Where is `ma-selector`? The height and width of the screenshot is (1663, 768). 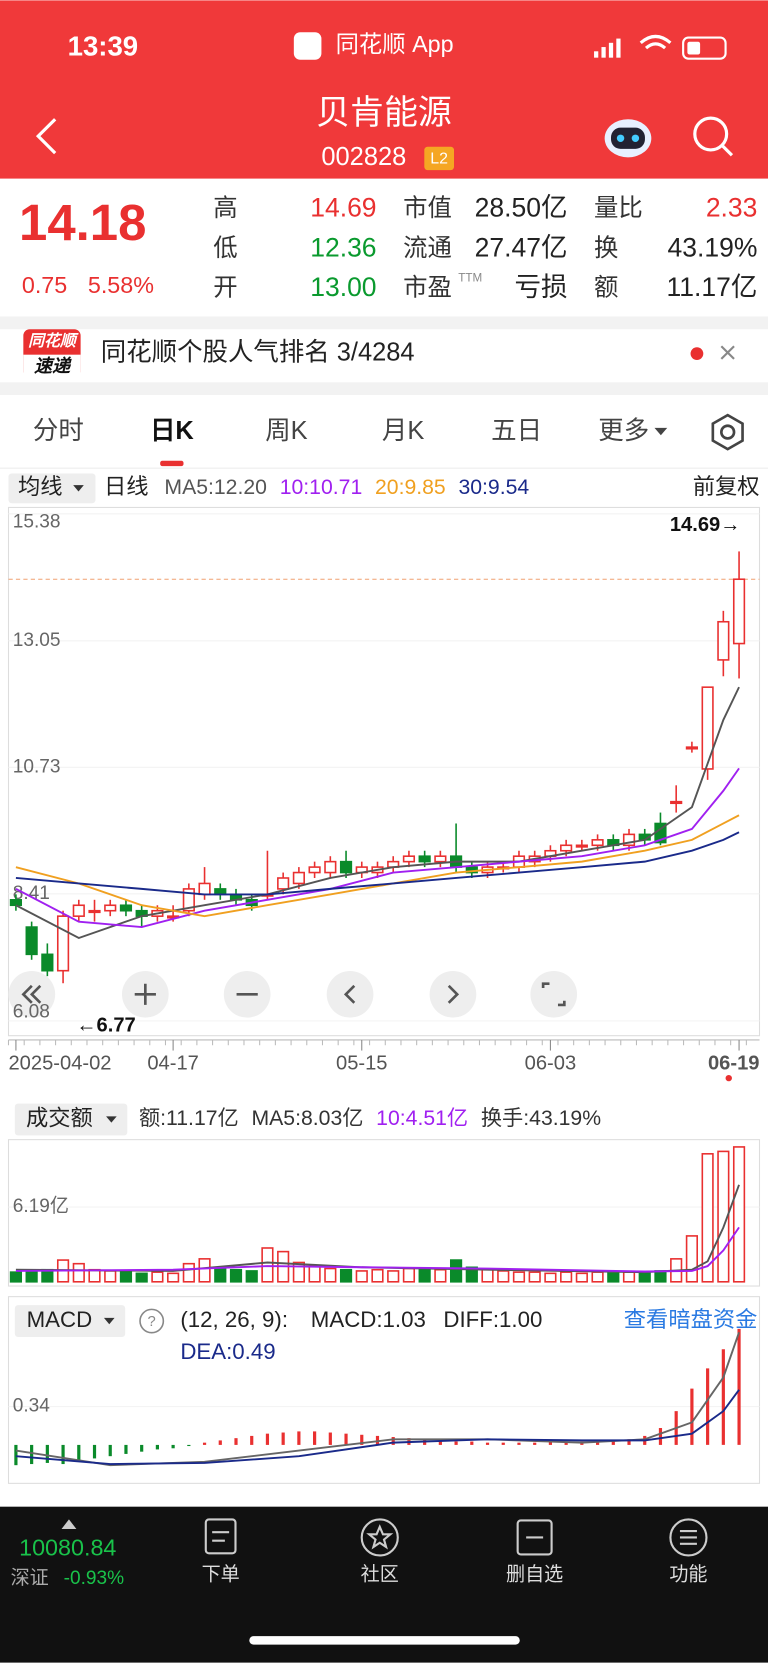
ma-selector is located at coordinates (52, 488).